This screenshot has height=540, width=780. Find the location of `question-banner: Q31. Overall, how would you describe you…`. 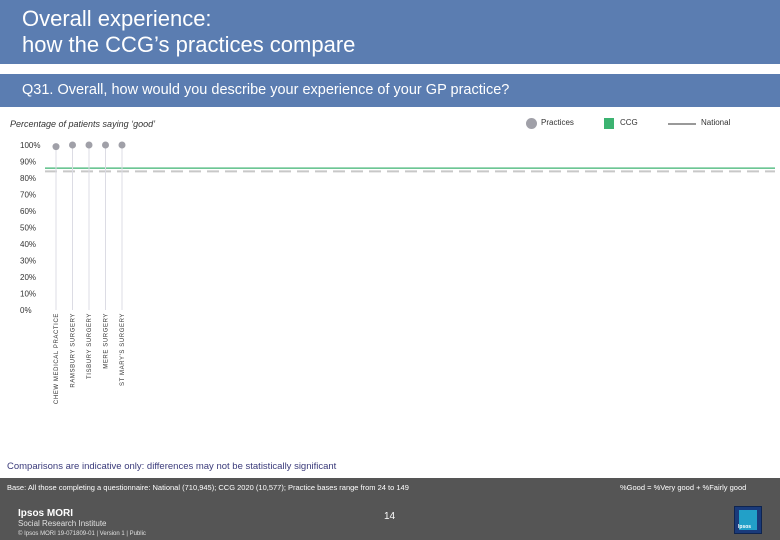

question-banner: Q31. Overall, how would you describe you… is located at coordinates (390, 90).